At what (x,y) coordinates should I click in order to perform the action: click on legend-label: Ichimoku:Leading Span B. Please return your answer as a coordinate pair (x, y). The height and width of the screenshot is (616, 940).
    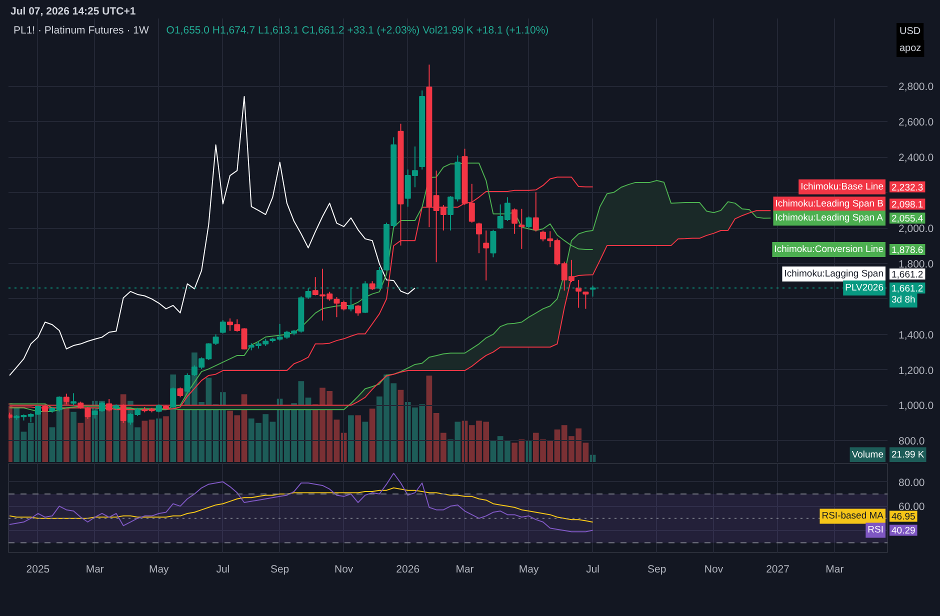
    Looking at the image, I should click on (829, 204).